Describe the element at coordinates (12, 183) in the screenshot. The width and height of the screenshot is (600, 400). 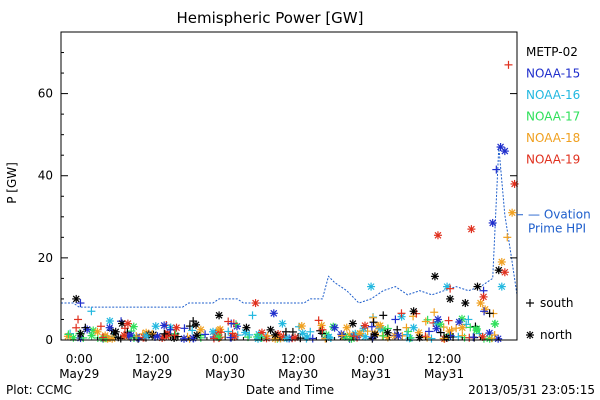
I see `y-axis-label: P [GW]` at that location.